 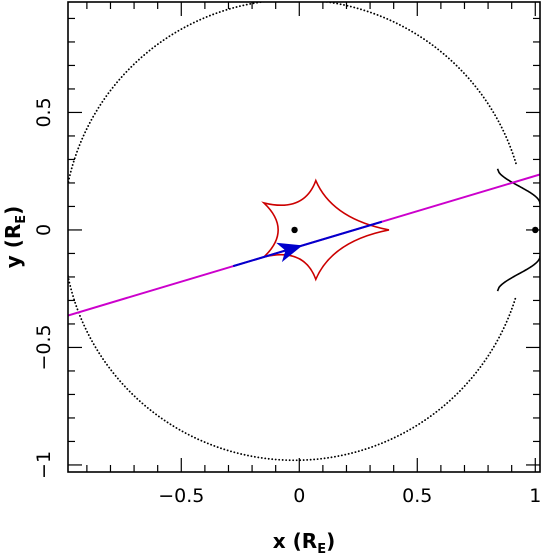 What do you see at coordinates (44, 465) in the screenshot?
I see `y-tick-label: −1` at bounding box center [44, 465].